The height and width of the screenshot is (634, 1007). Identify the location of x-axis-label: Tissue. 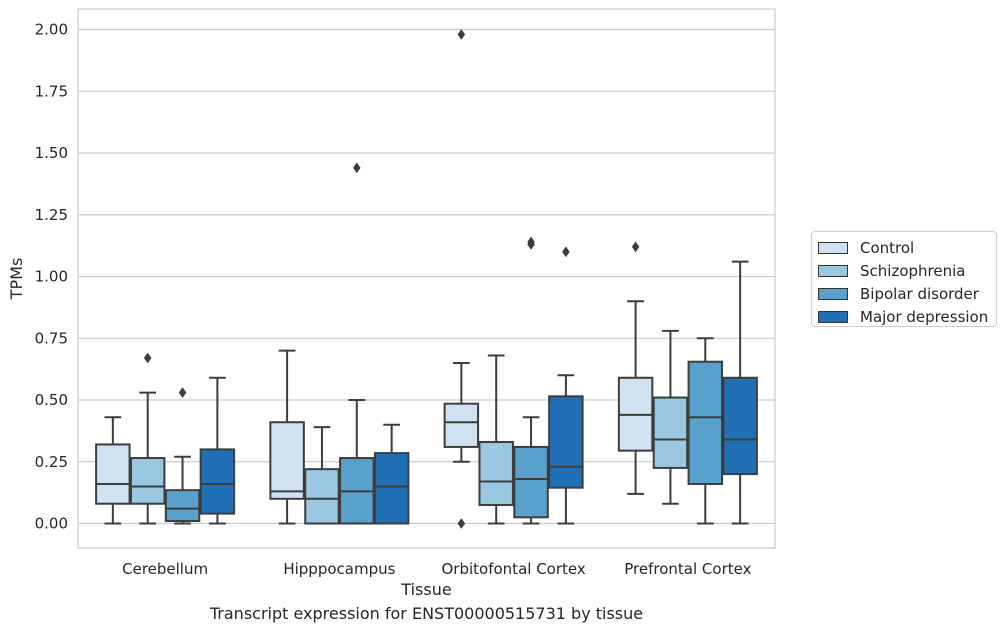
(425, 589).